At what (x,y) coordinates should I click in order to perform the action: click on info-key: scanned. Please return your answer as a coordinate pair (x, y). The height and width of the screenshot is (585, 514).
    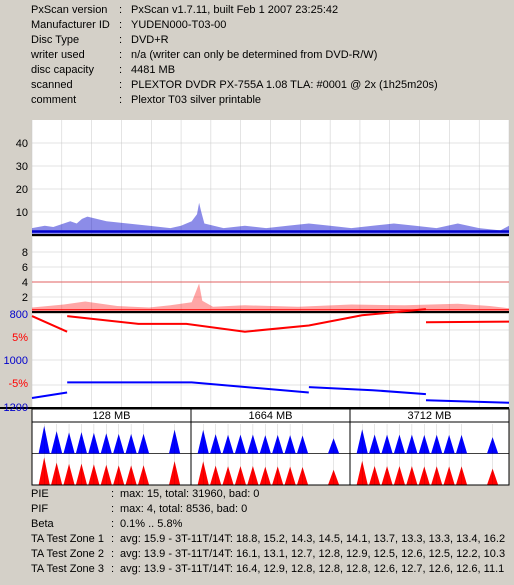
    Looking at the image, I should click on (52, 85).